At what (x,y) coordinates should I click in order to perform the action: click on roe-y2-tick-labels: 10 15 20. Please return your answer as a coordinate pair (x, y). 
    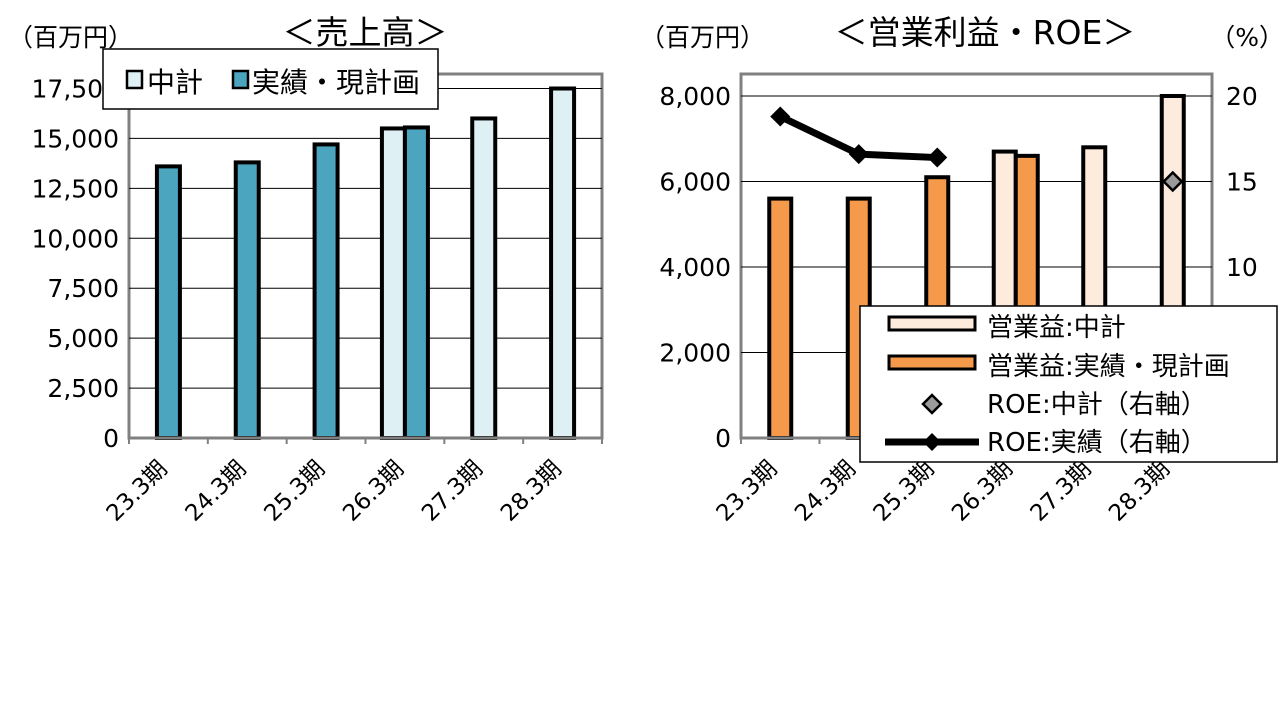
    Looking at the image, I should click on (1242, 182).